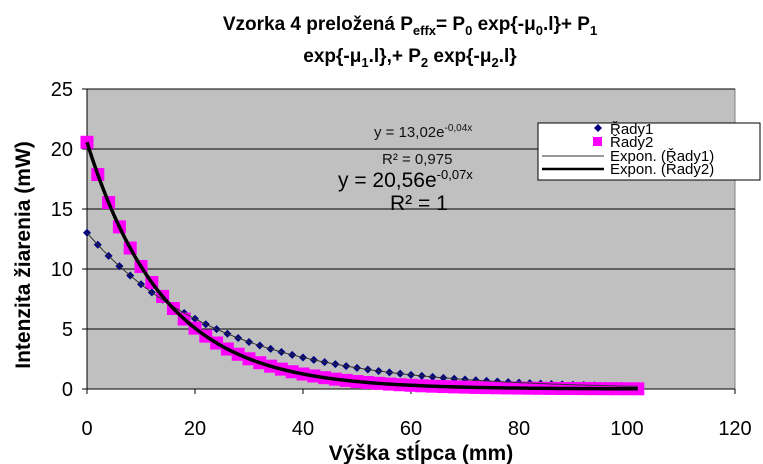 The height and width of the screenshot is (464, 763). I want to click on x-tick-label-5: 100, so click(626, 429).